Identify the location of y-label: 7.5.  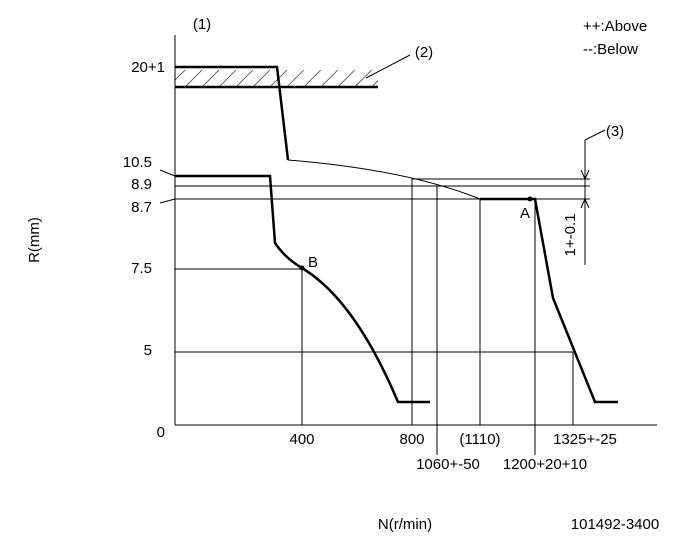
(141, 268).